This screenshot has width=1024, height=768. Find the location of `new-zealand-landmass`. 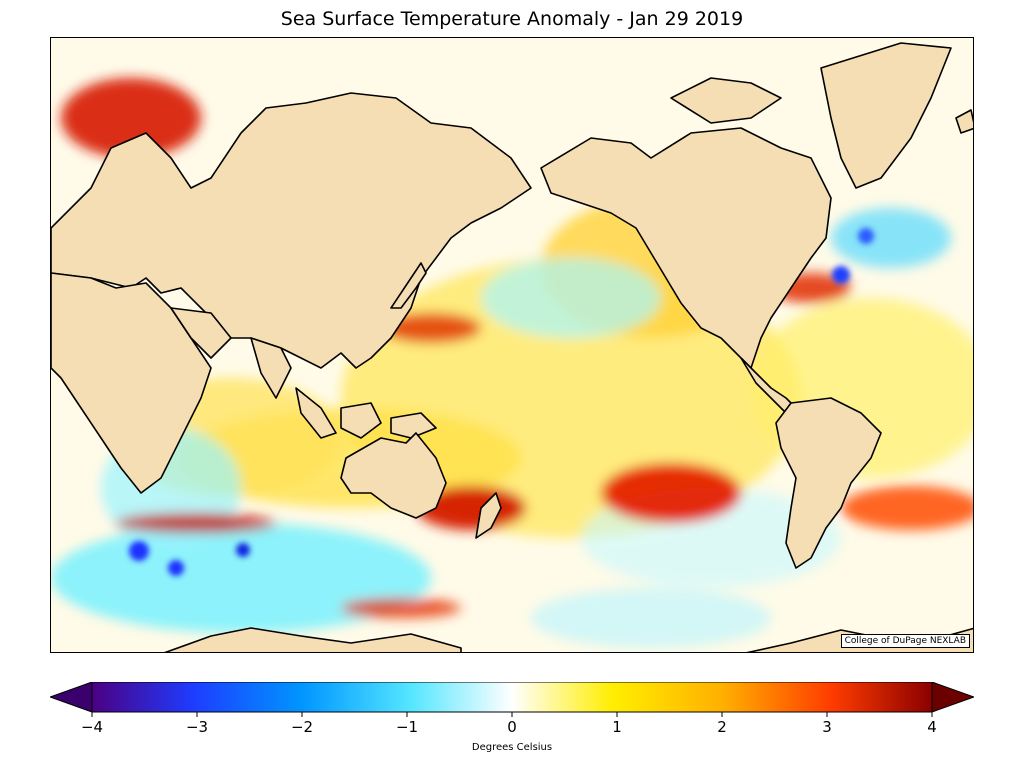

new-zealand-landmass is located at coordinates (488, 515).